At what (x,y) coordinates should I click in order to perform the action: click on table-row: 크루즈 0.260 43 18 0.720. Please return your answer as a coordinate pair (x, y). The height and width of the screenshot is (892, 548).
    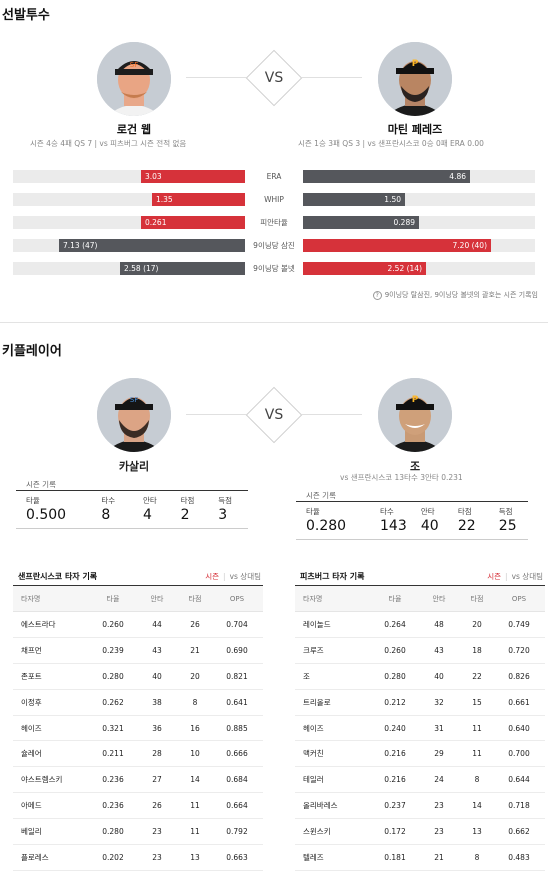
    Looking at the image, I should click on (420, 651).